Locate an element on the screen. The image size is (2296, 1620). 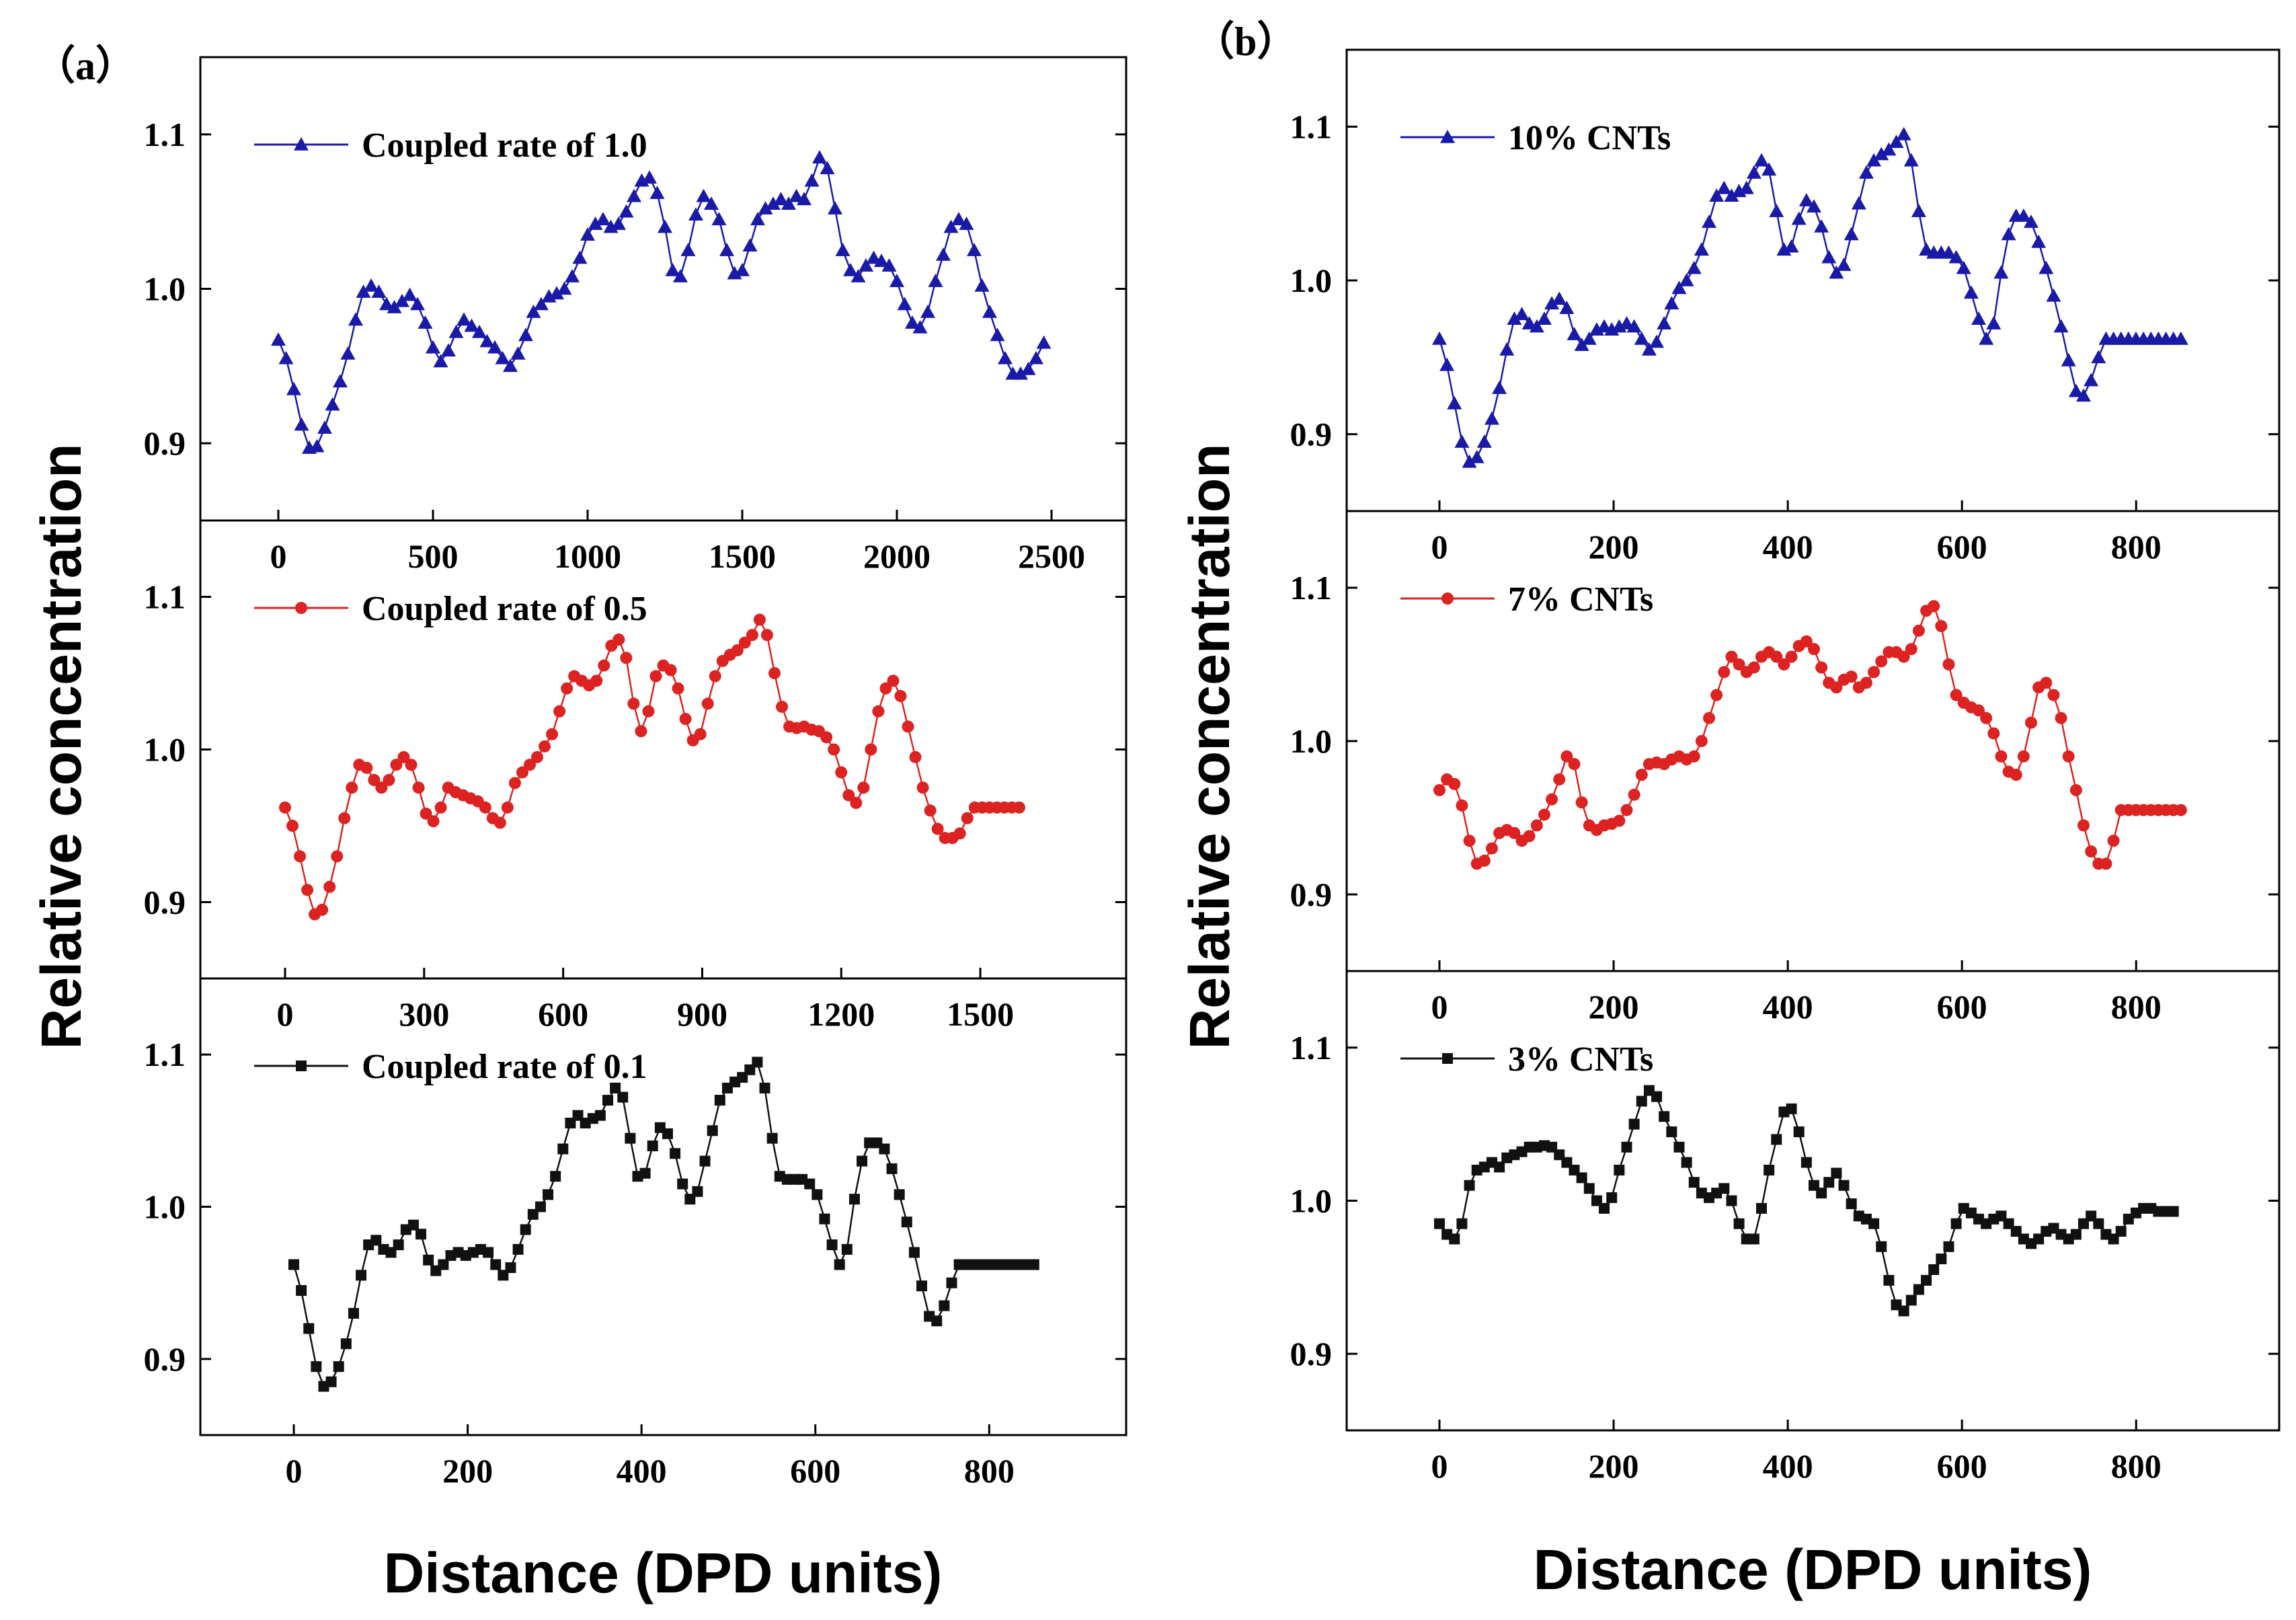
panel-a-xlabel: Distance (DPD units) is located at coordinates (663, 1573).